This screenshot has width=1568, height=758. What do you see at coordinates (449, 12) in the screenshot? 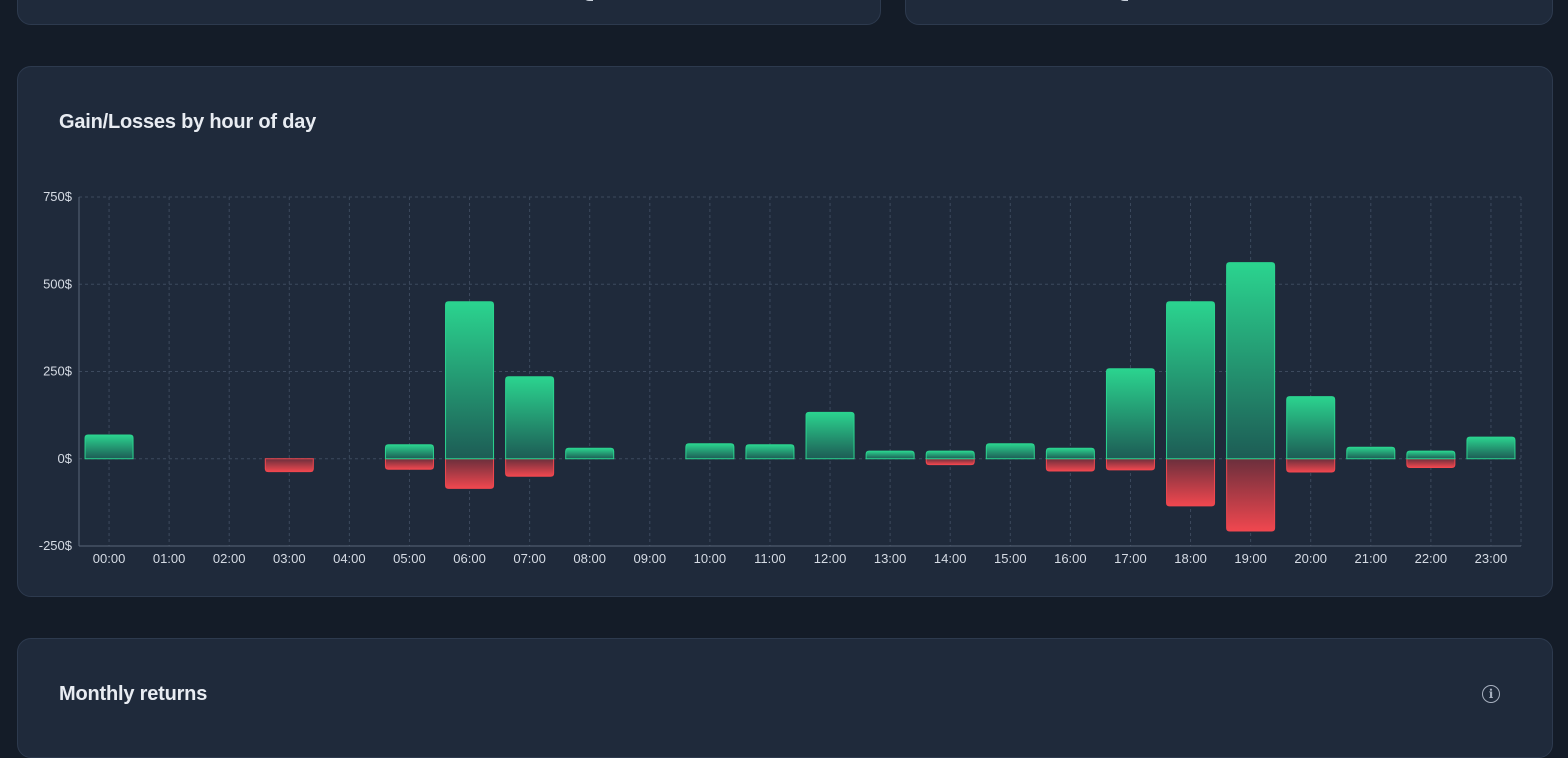
I see `summary-card-left` at bounding box center [449, 12].